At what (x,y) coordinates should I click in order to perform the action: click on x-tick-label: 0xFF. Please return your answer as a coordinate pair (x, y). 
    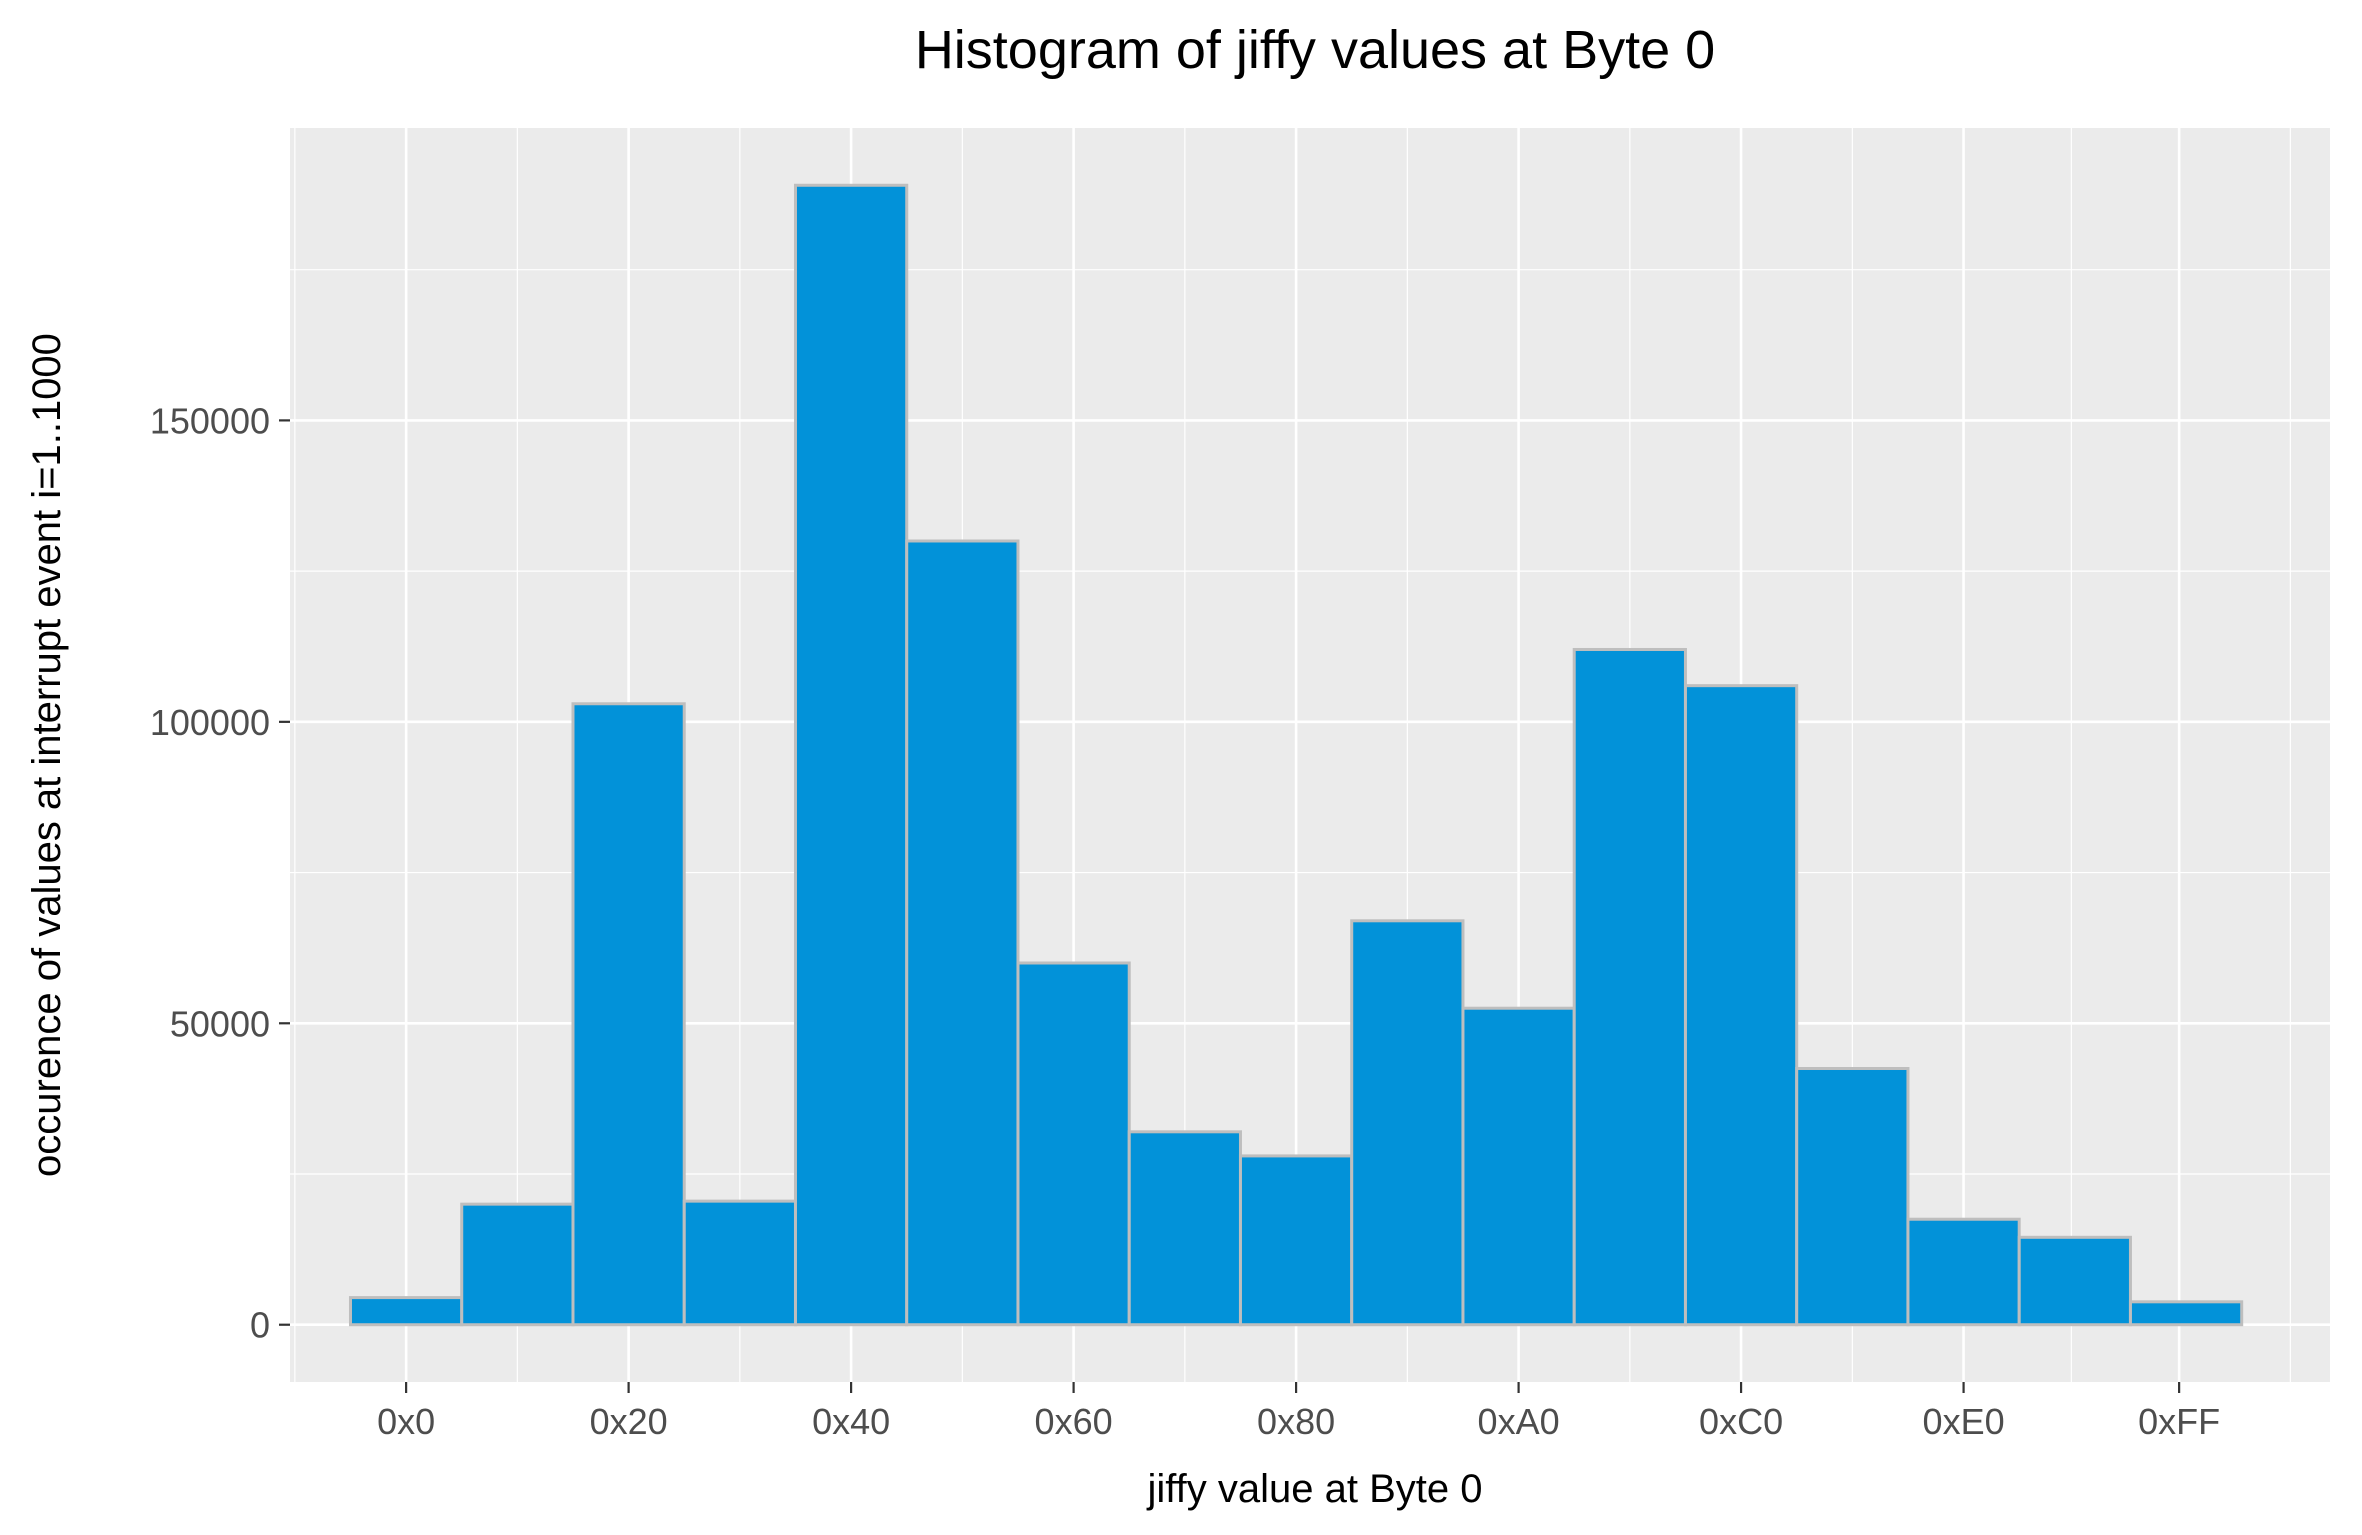
    Looking at the image, I should click on (2179, 1421).